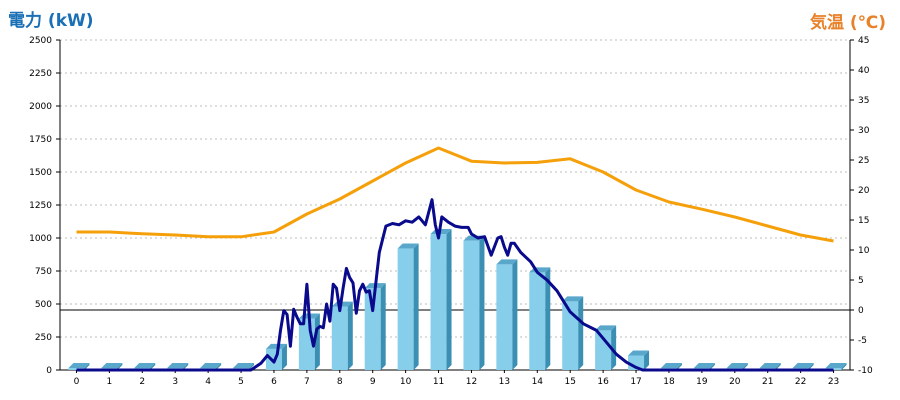  I want to click on right-tick-label: 20, so click(864, 191).